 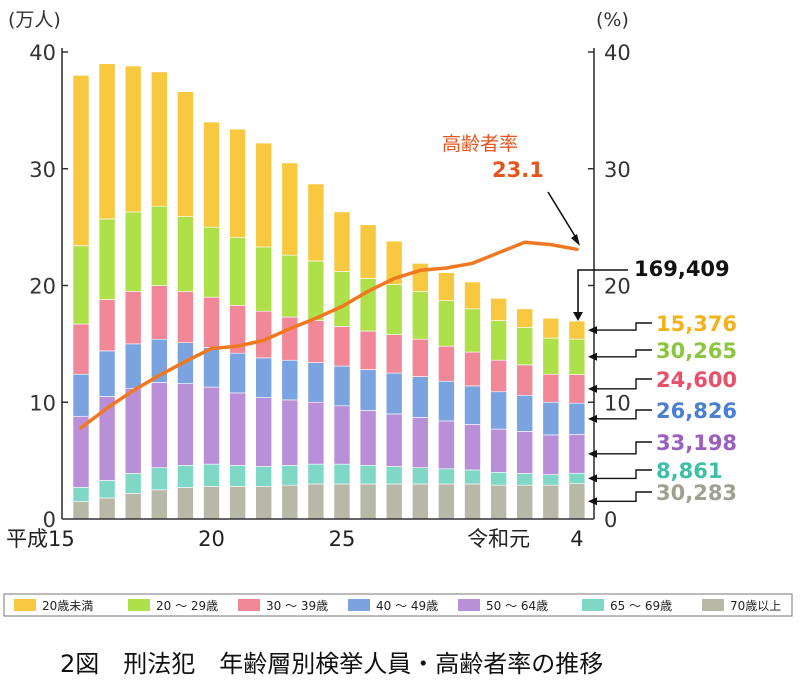 I want to click on y-tick-left: 40, so click(x=42, y=53).